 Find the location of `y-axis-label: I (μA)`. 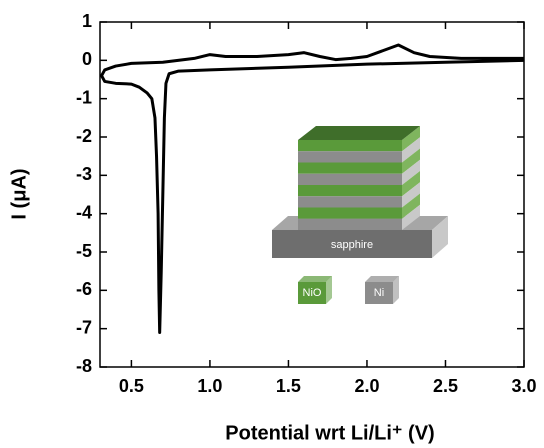

y-axis-label: I (μA) is located at coordinates (19, 193).